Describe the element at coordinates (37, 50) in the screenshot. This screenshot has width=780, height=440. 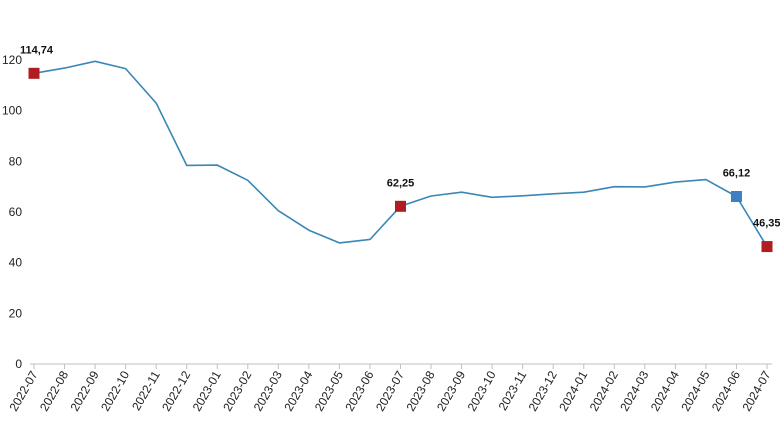
I see `data-label: 114,74` at that location.